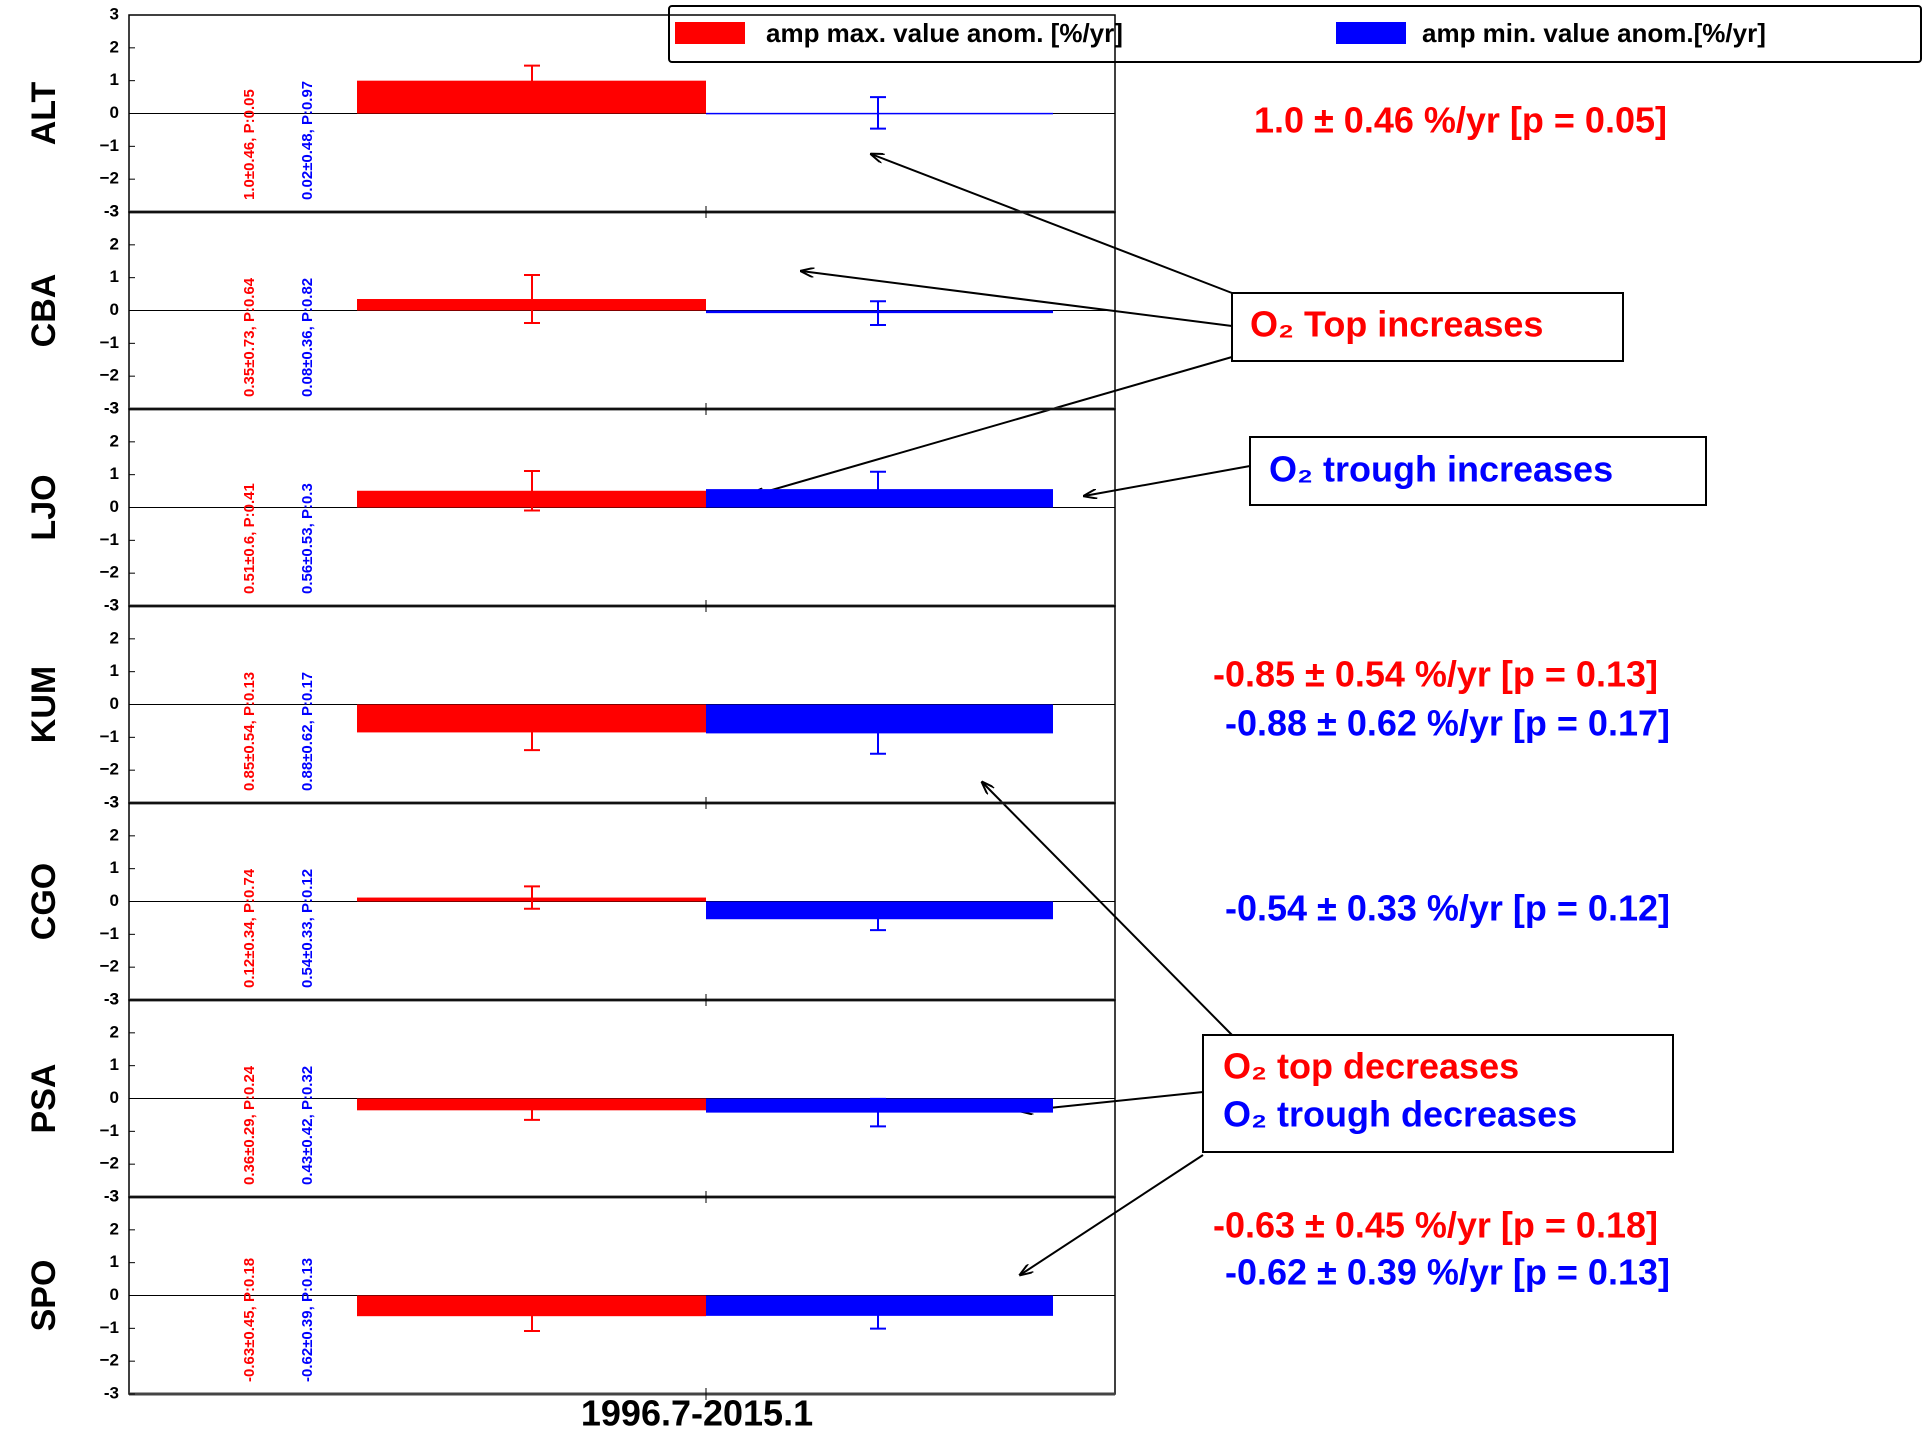 The width and height of the screenshot is (1930, 1434). Describe the element at coordinates (1447, 723) in the screenshot. I see `annotation: -0.88 ± 0.62 %/yr [p = 0.17]` at that location.